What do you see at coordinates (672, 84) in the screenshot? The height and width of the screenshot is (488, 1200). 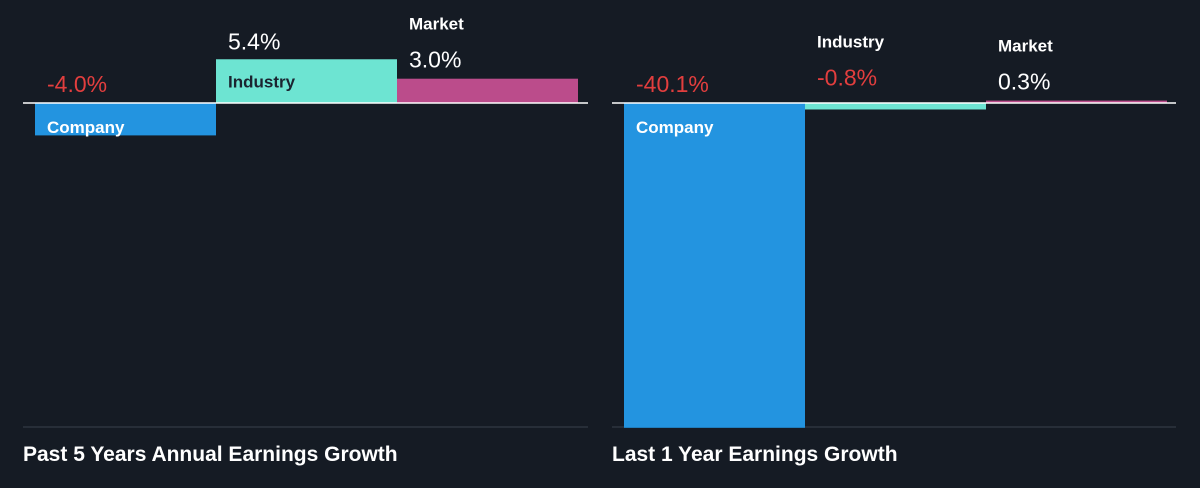 I see `value-label-company: -40.1%` at bounding box center [672, 84].